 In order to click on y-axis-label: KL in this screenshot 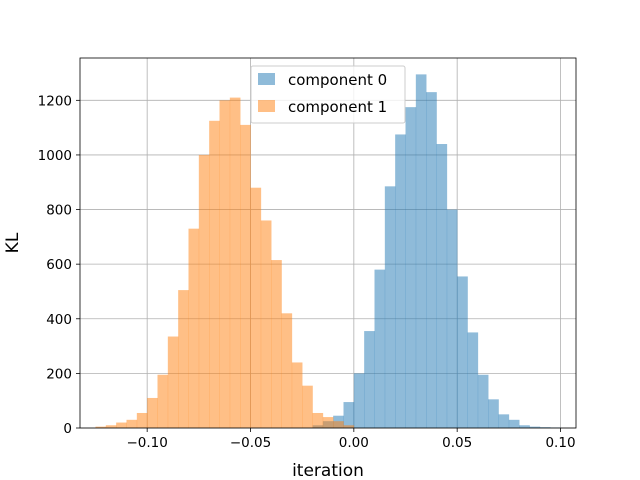, I will do `click(13, 242)`.